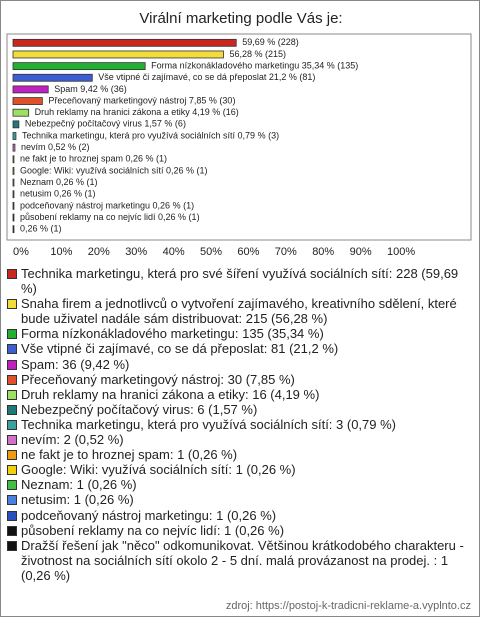  I want to click on legend-item: Spam: 36 (9,42 %), so click(238, 364).